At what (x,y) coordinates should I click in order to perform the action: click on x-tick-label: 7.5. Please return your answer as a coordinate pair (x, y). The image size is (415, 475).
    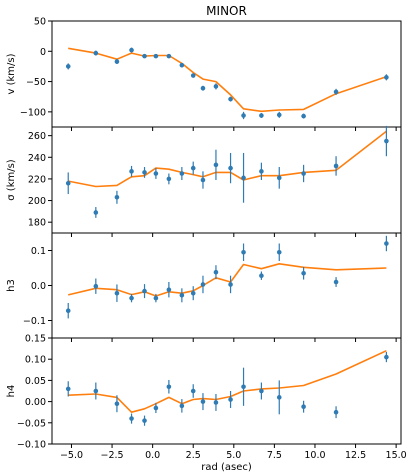
    Looking at the image, I should click on (274, 455).